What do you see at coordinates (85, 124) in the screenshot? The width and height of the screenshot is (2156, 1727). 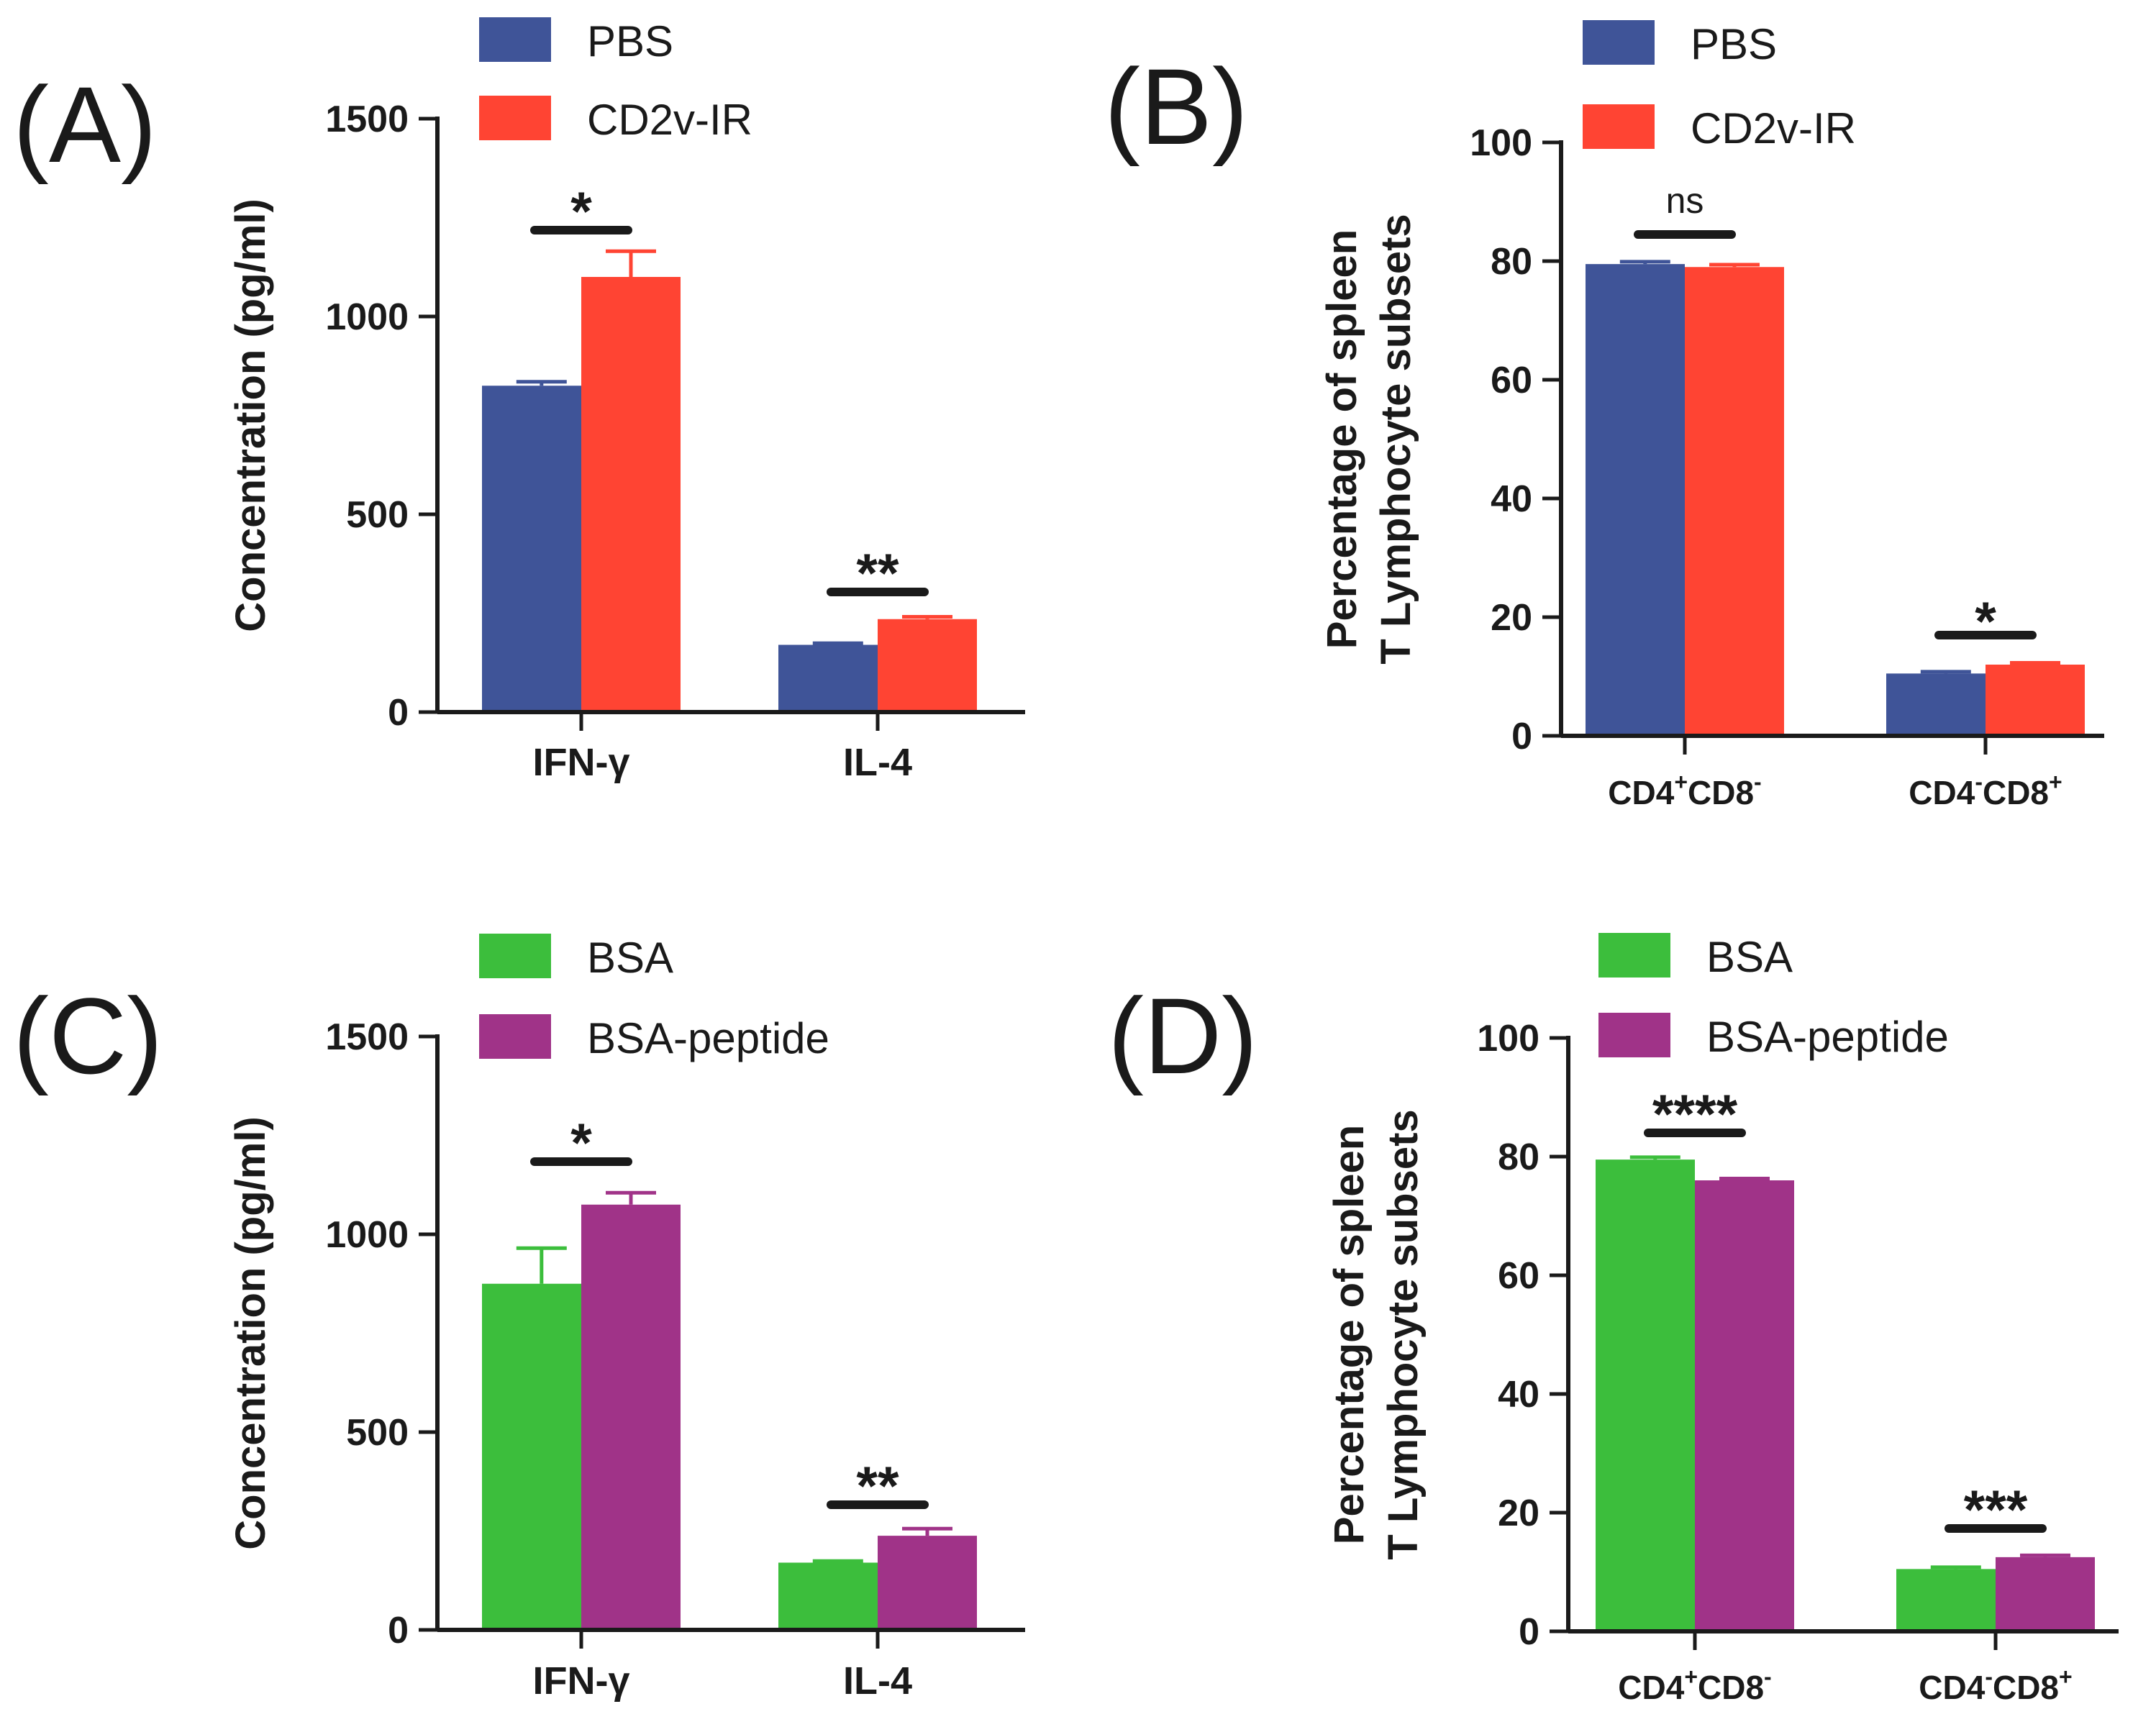 I see `panel-label: (A)` at bounding box center [85, 124].